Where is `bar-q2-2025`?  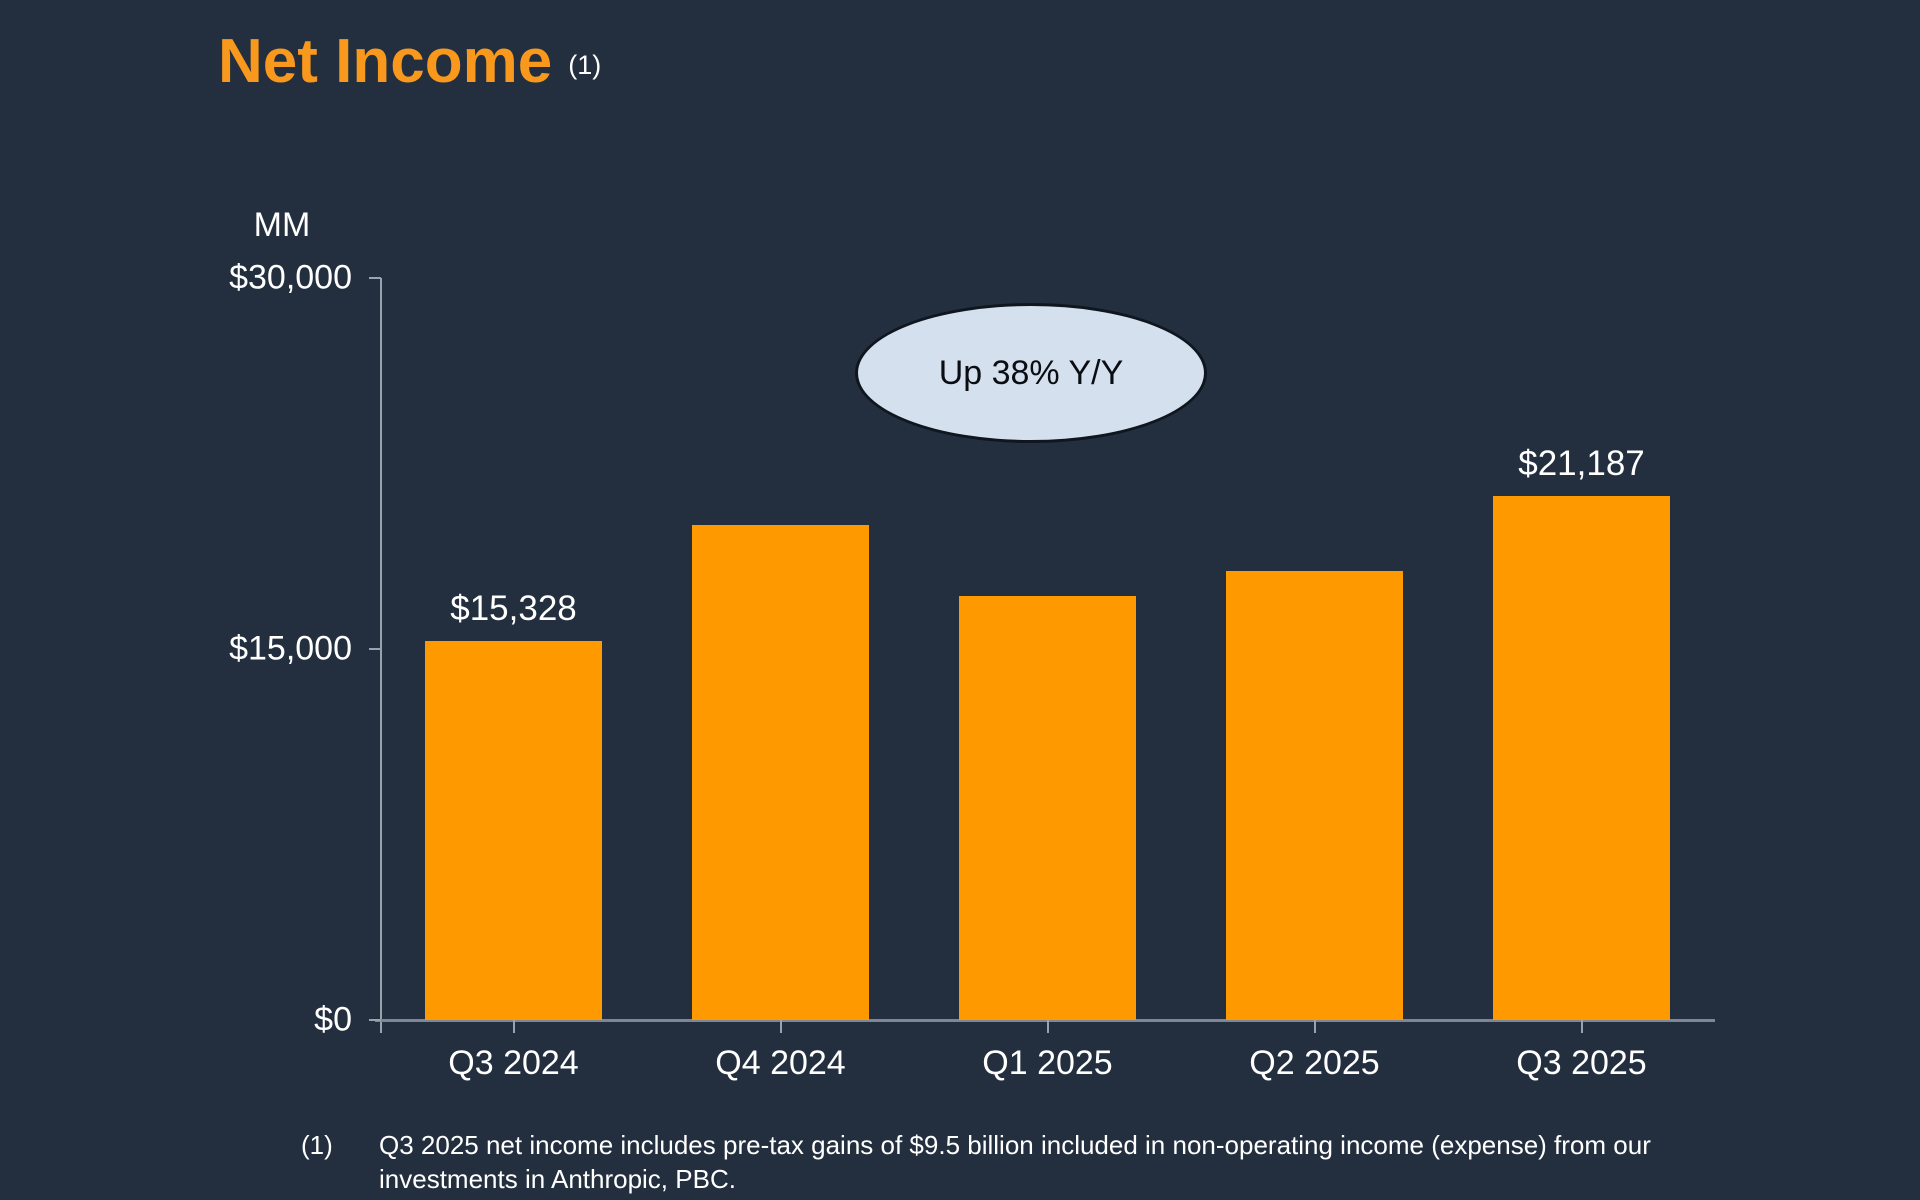
bar-q2-2025 is located at coordinates (1314, 795).